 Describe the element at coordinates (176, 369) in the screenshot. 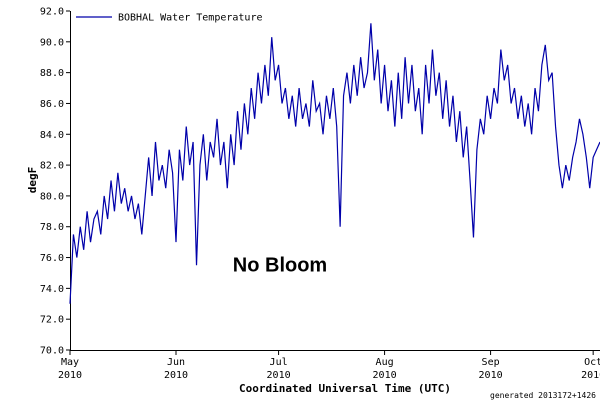

I see `x-tick-label: Jun 2010` at that location.